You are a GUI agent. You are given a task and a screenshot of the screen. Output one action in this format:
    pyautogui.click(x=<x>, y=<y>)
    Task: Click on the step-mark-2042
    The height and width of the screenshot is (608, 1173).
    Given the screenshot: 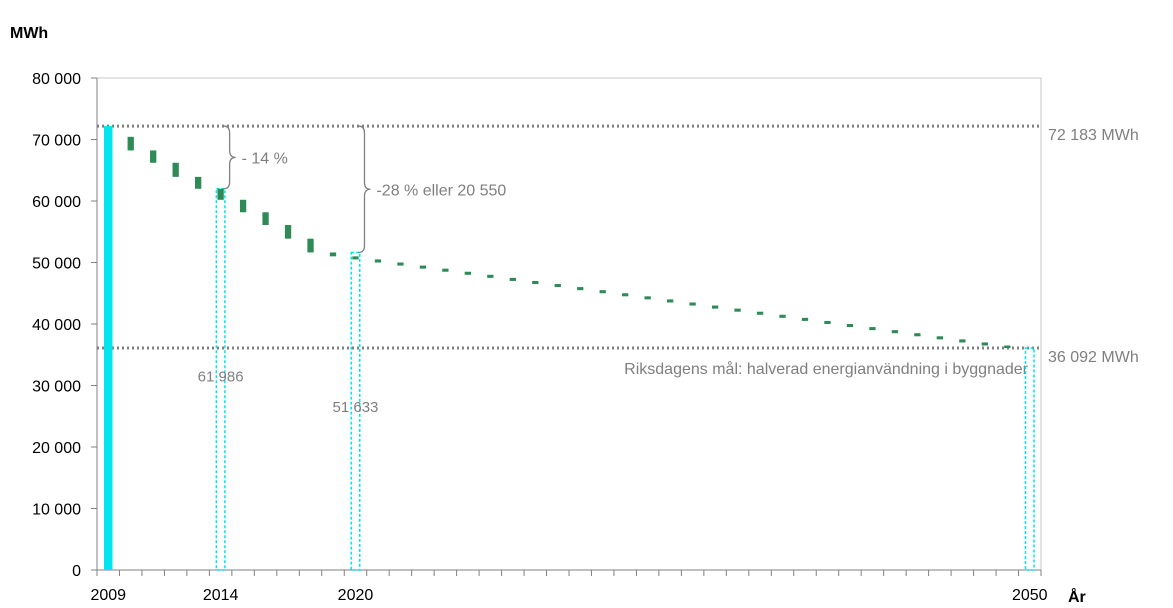 What is the action you would take?
    pyautogui.click(x=850, y=326)
    